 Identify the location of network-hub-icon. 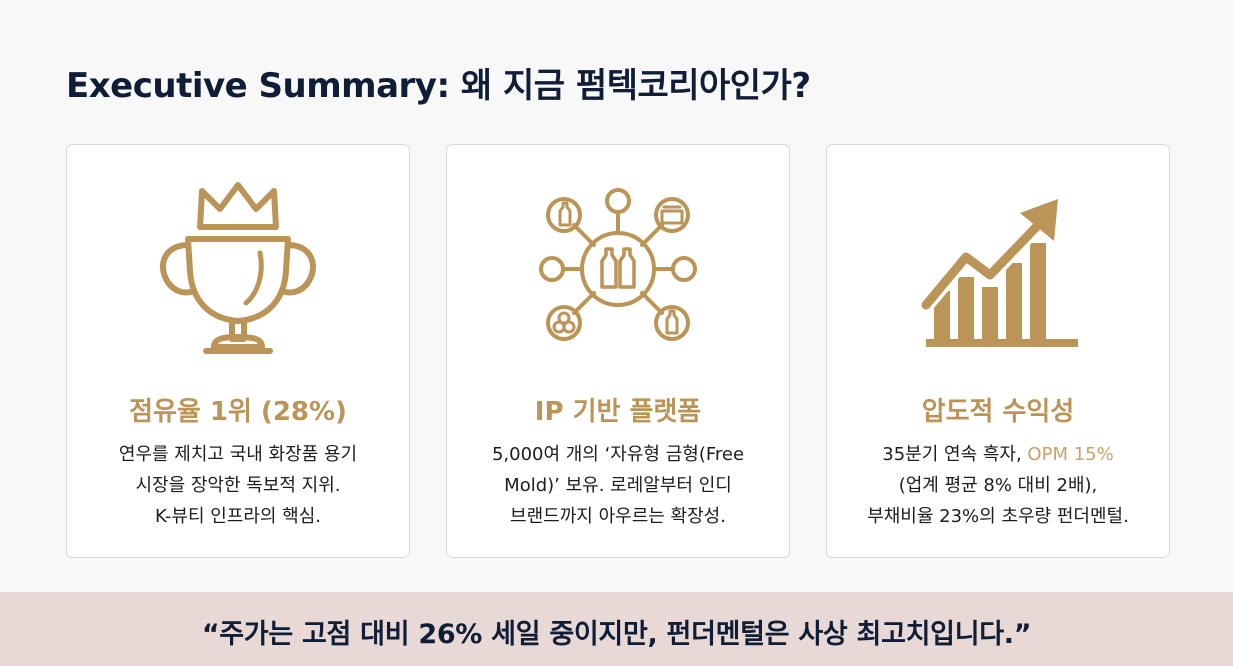
(618, 269).